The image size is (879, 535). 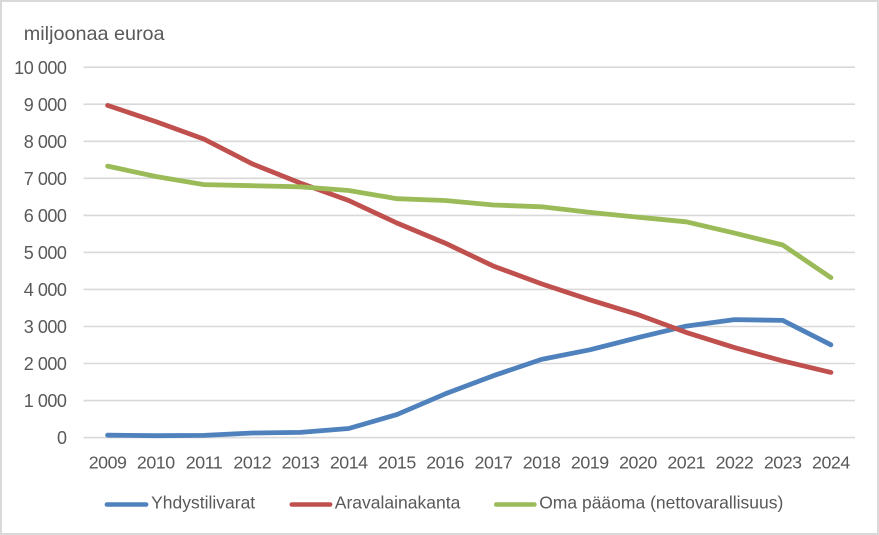 I want to click on svg-text: Aravalainakanta, so click(x=398, y=503).